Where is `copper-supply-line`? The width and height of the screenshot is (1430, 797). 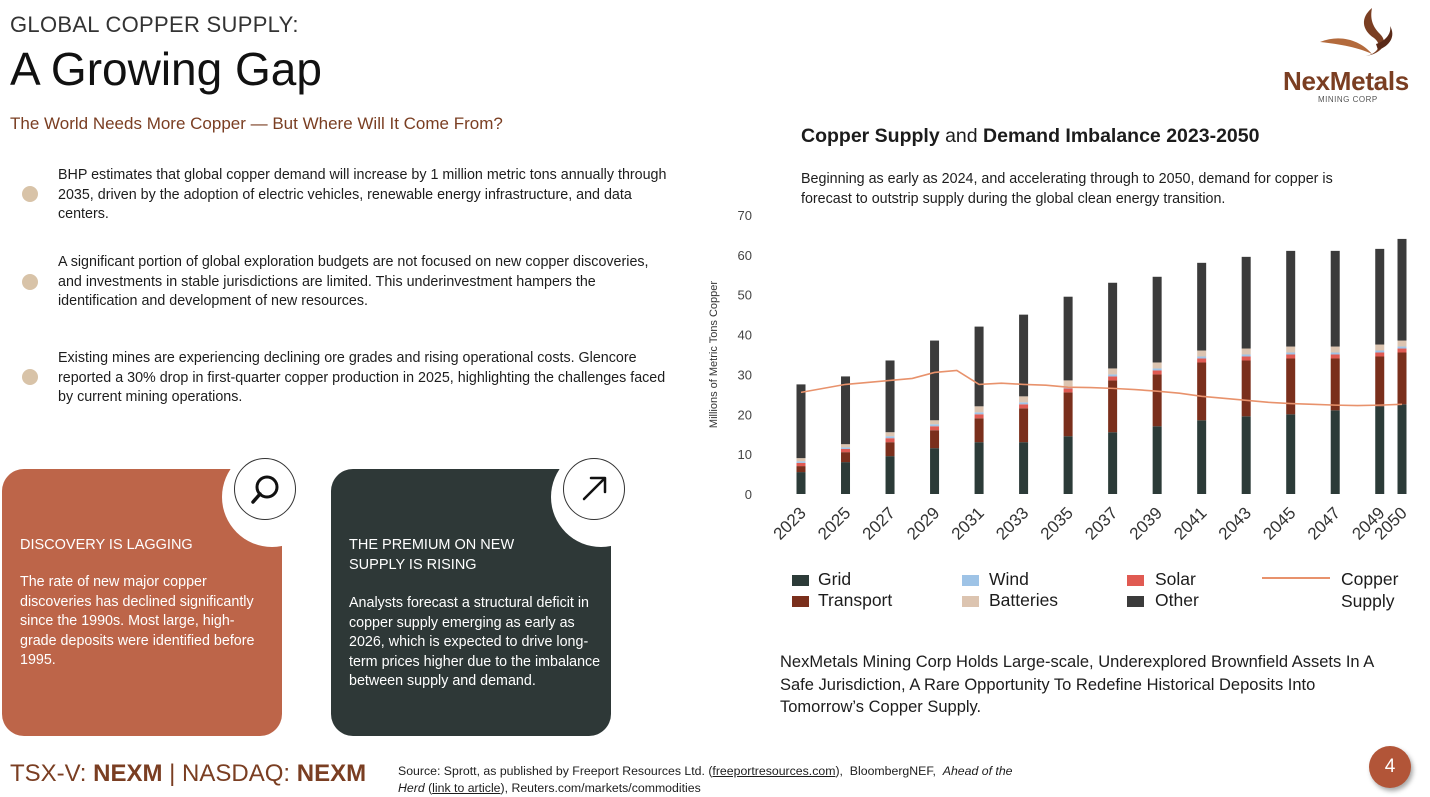 copper-supply-line is located at coordinates (1101, 388).